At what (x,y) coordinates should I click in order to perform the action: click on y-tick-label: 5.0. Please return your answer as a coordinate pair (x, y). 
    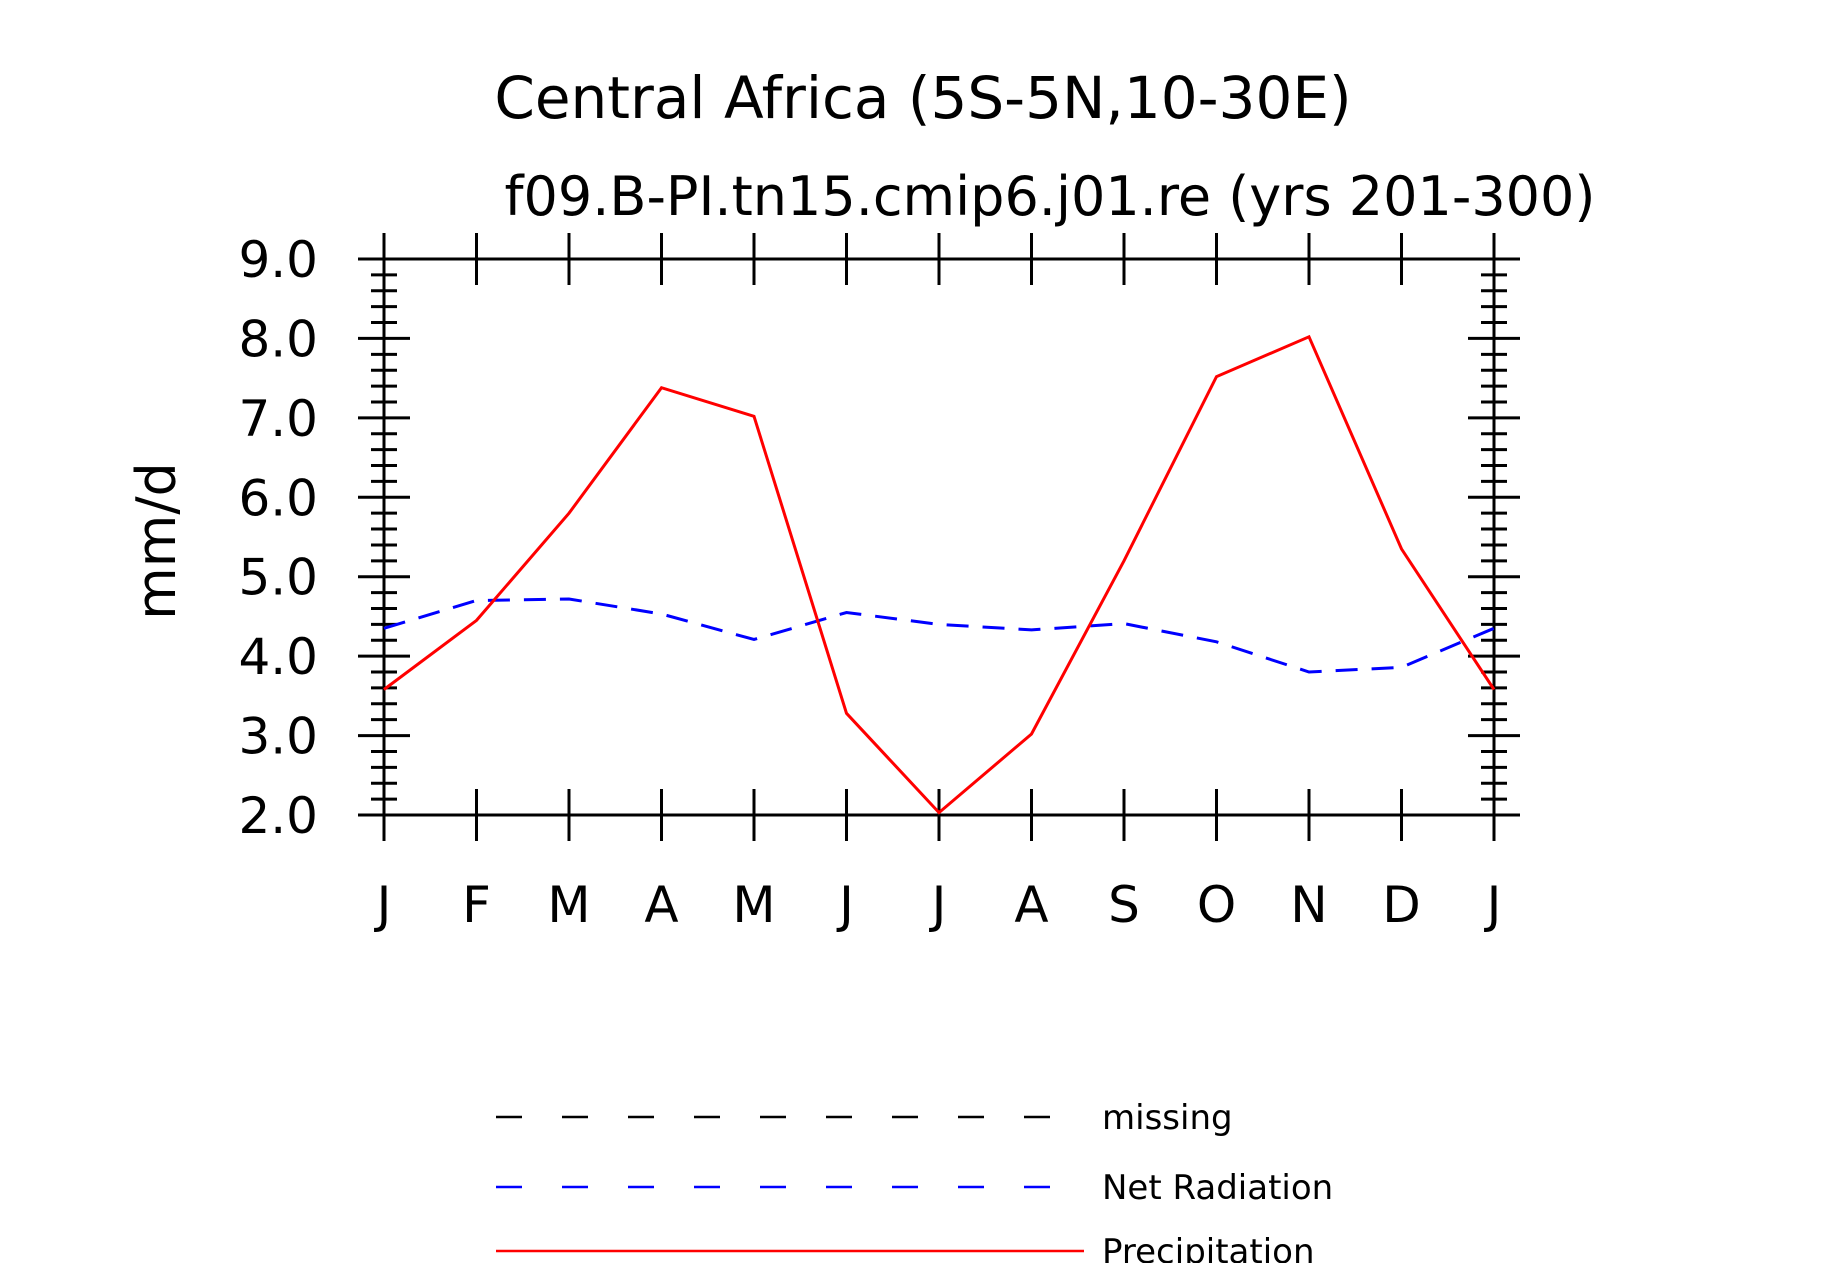
    Looking at the image, I should click on (278, 578).